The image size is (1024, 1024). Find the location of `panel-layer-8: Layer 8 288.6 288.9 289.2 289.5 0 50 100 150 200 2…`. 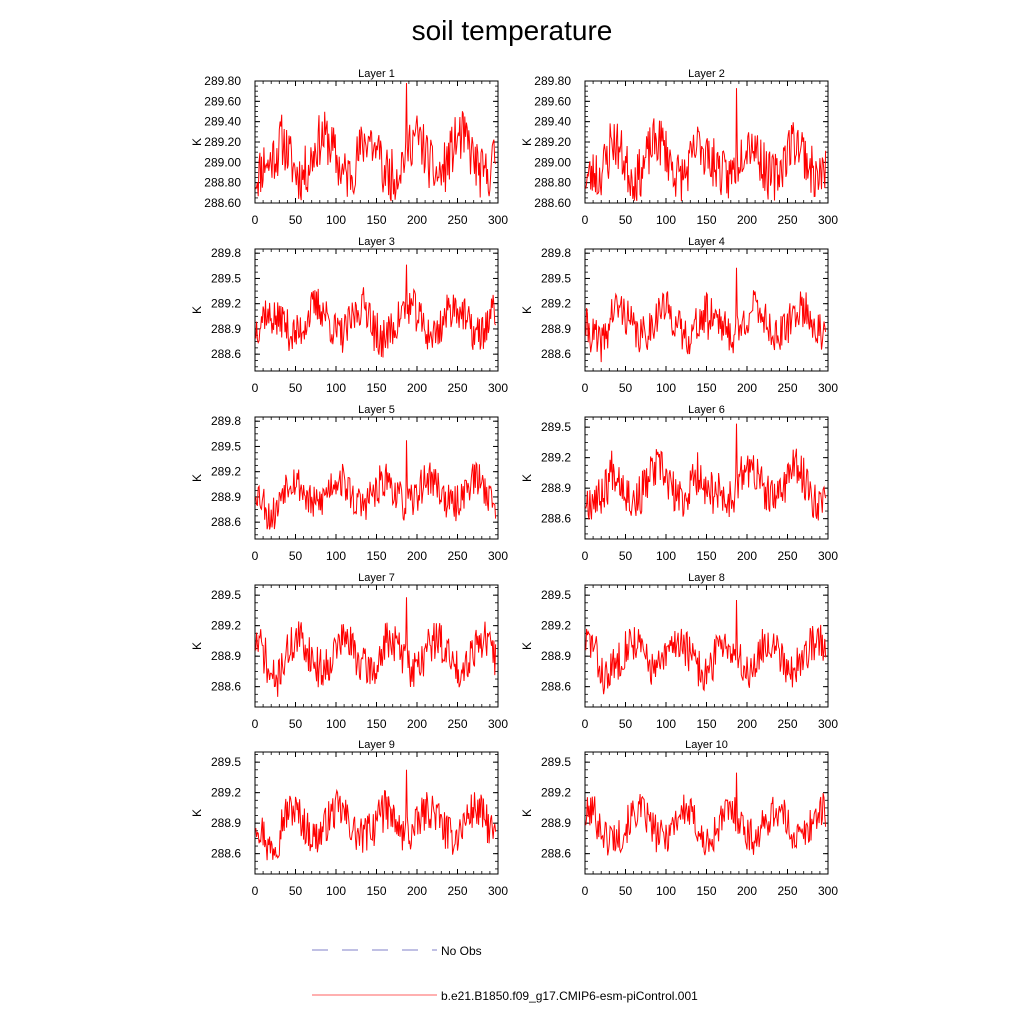

panel-layer-8: Layer 8 288.6 288.9 289.2 289.5 0 50 100 150 200 2… is located at coordinates (679, 651).